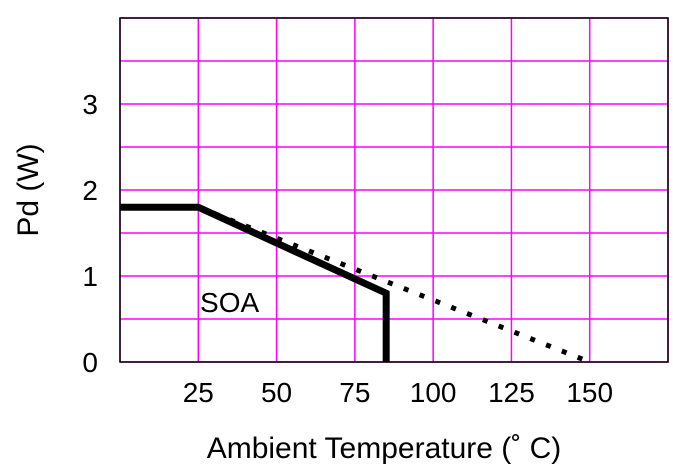  What do you see at coordinates (354, 392) in the screenshot?
I see `x-tick-label: 75` at bounding box center [354, 392].